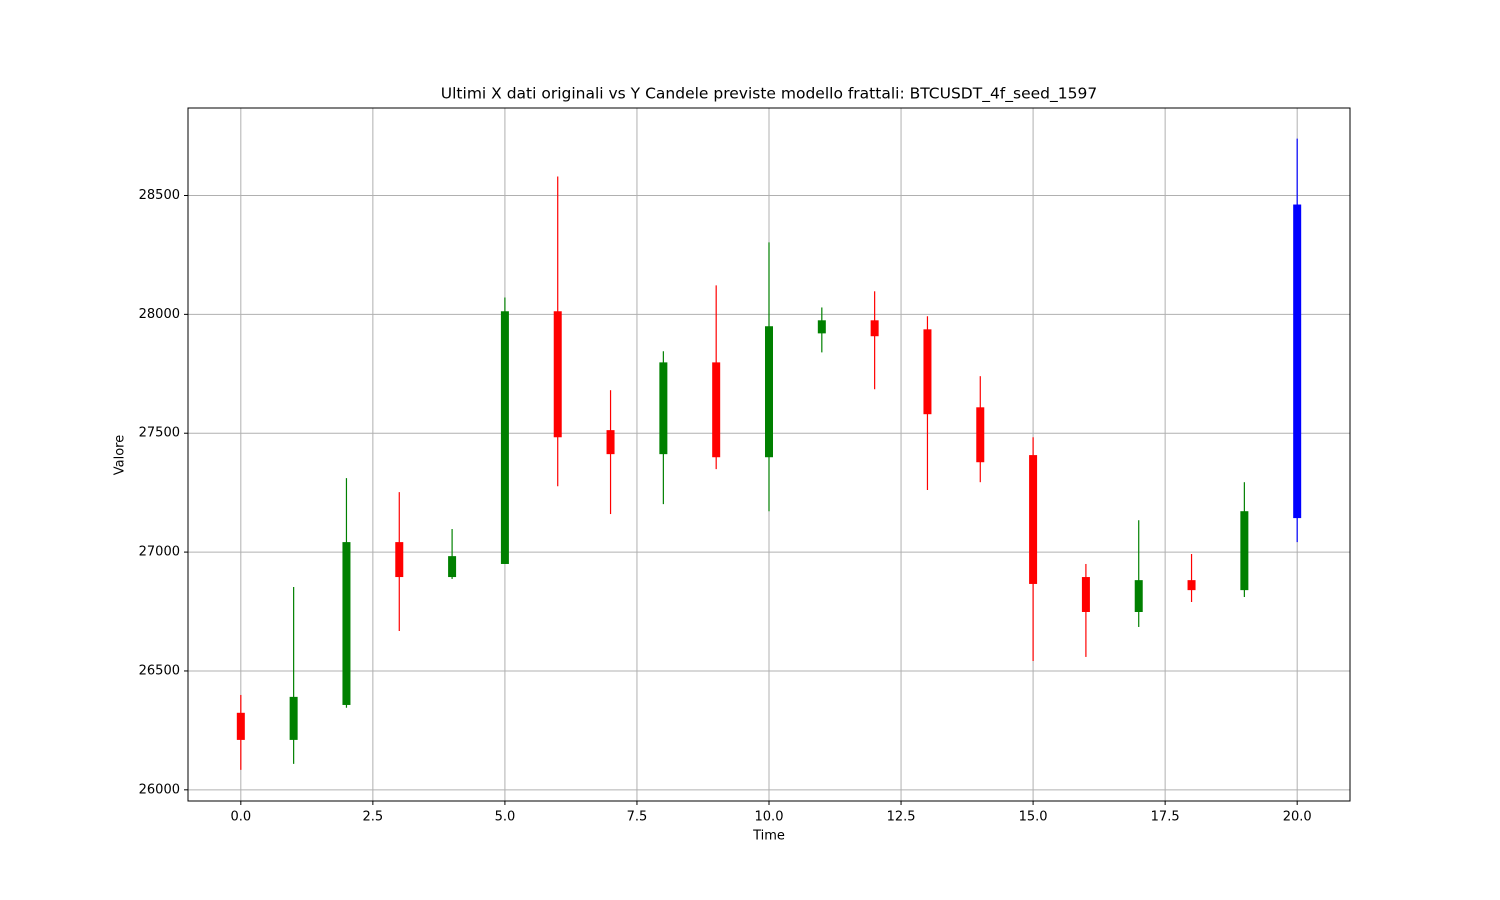 This screenshot has height=900, width=1500. What do you see at coordinates (1165, 817) in the screenshot?
I see `x-tick-label: 17.5` at bounding box center [1165, 817].